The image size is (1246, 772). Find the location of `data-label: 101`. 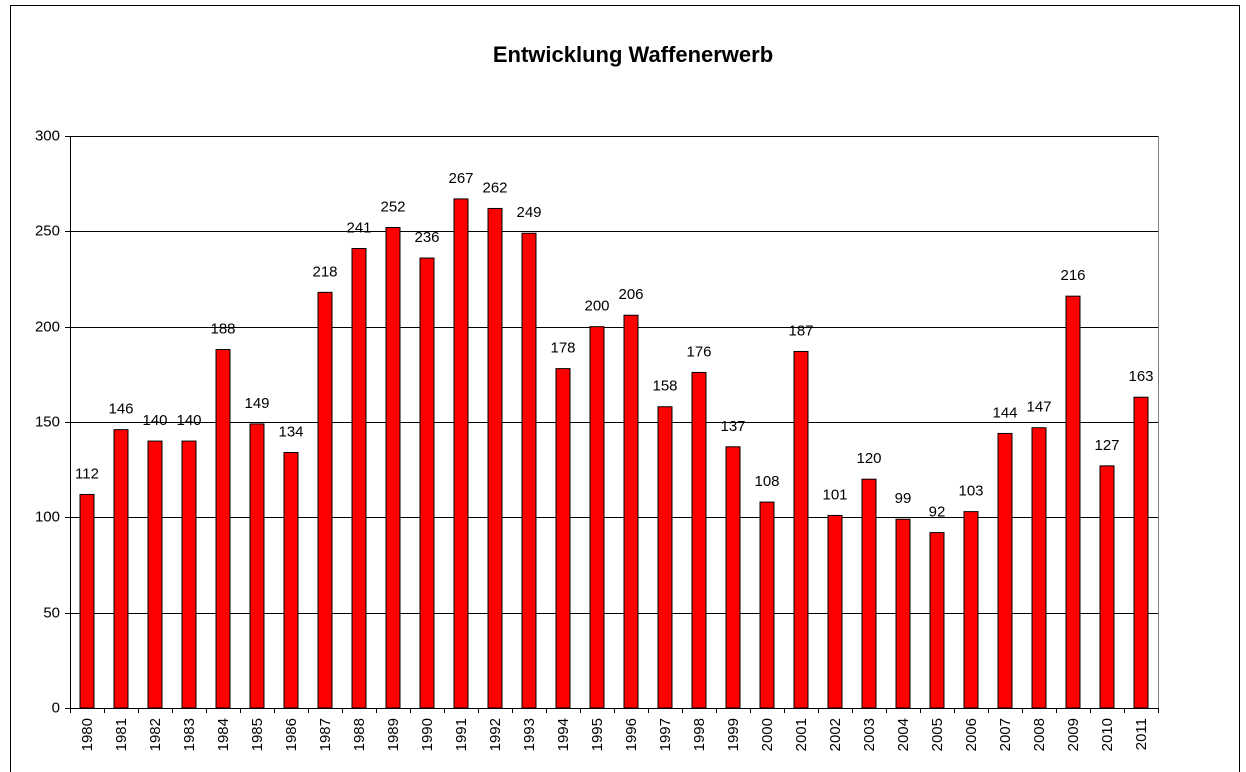

data-label: 101 is located at coordinates (834, 494).